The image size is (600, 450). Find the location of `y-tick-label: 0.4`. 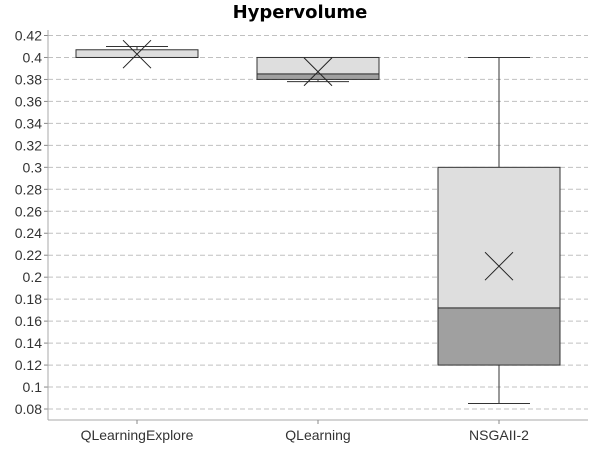

y-tick-label: 0.4 is located at coordinates (33, 57).